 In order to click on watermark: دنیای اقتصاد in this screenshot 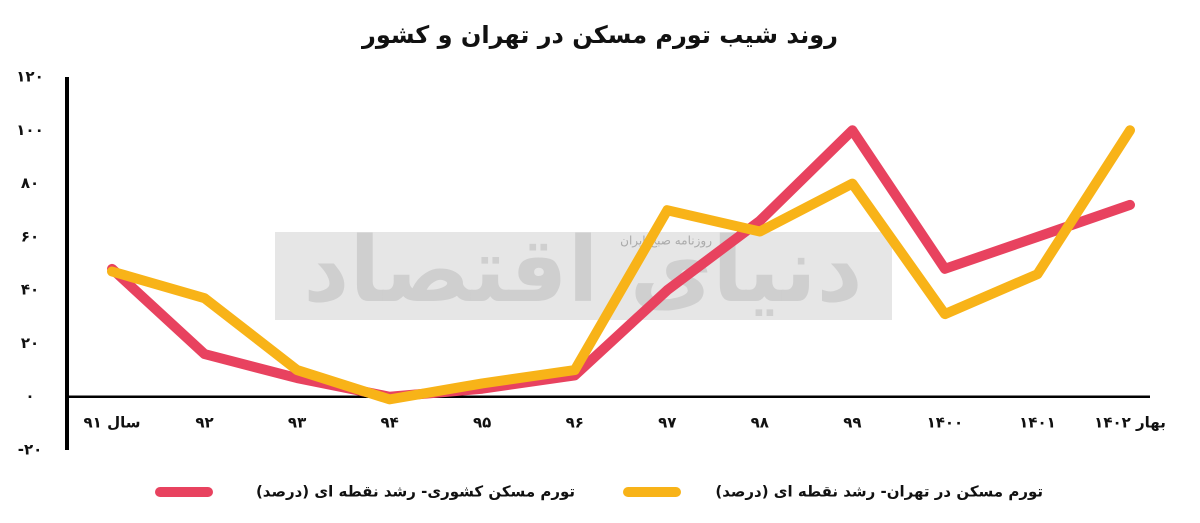, I will do `click(583, 270)`.